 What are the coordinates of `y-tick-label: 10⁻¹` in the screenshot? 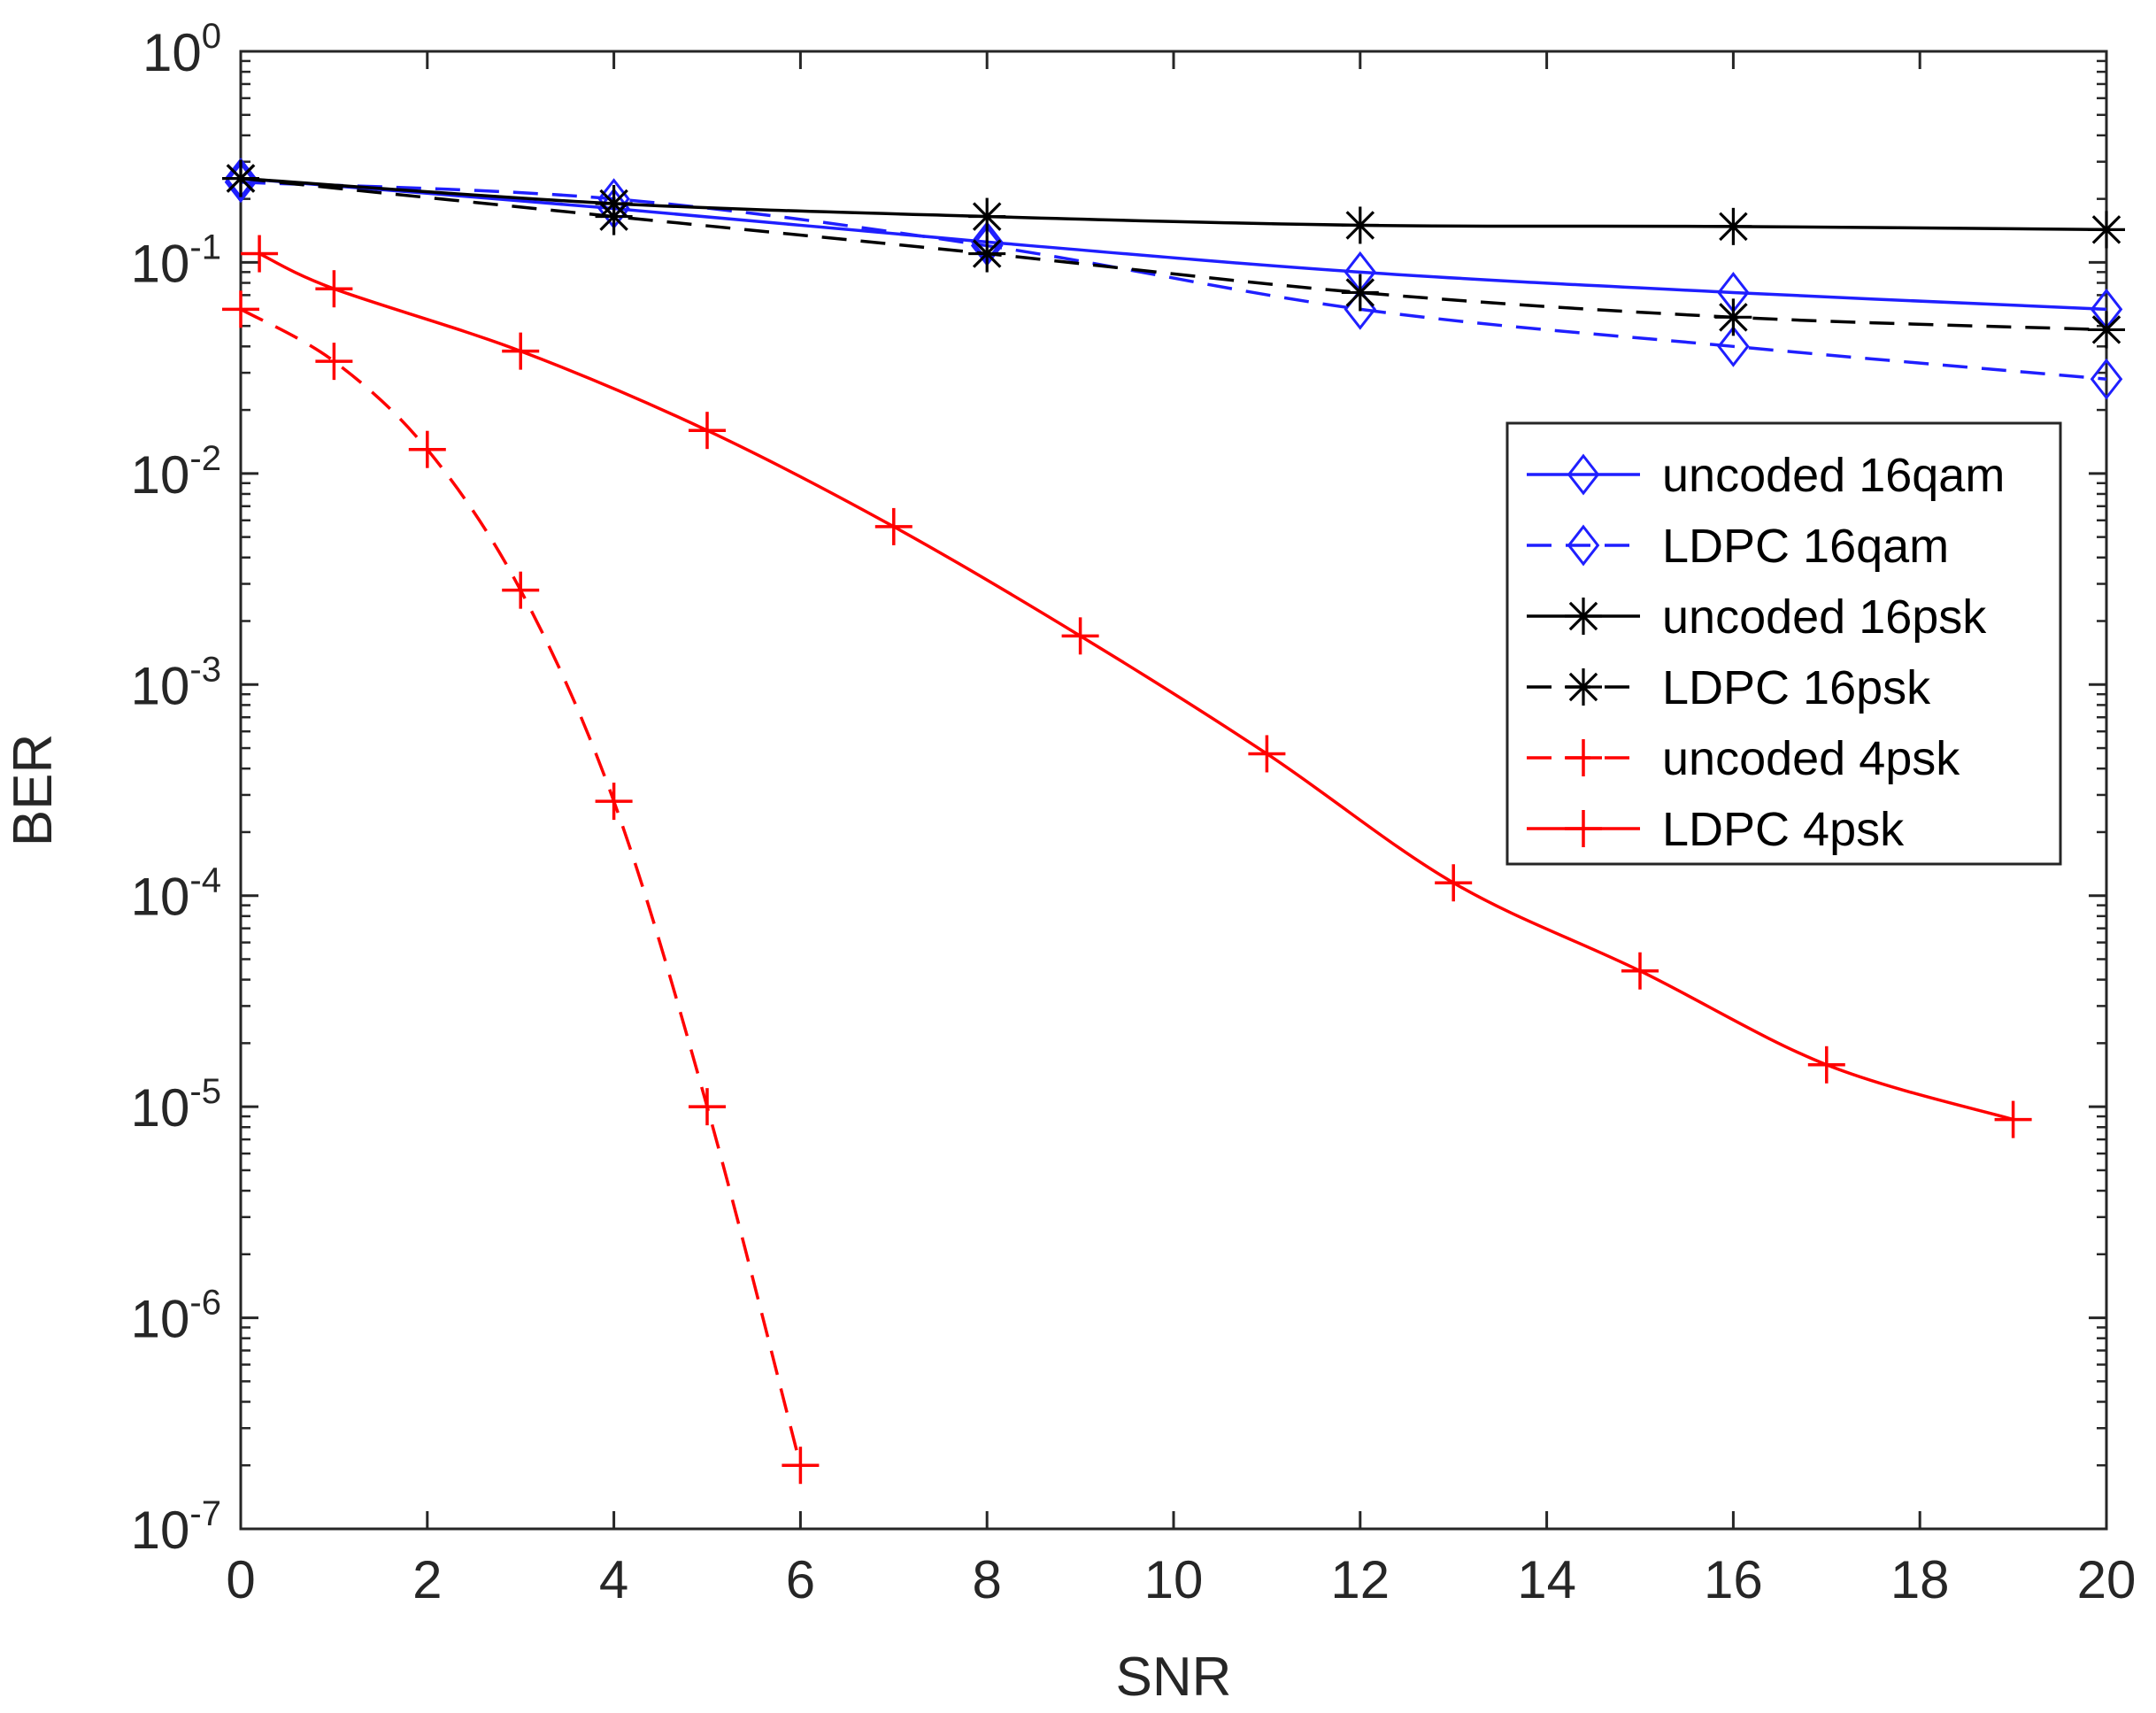 It's located at (176, 260).